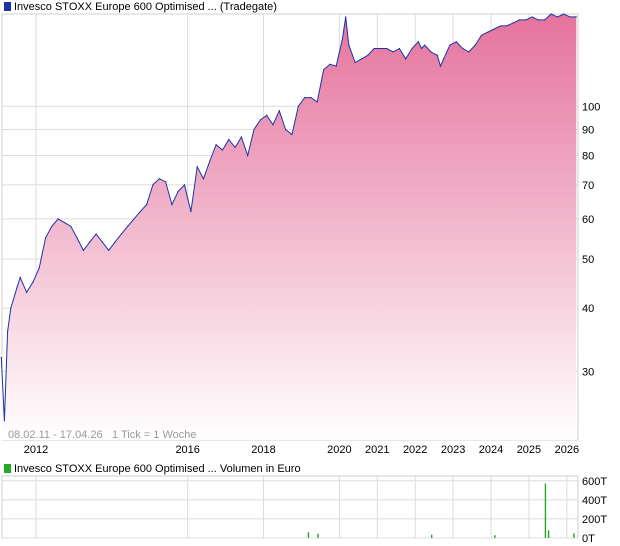 The width and height of the screenshot is (620, 546). I want to click on price-y-tick-label: 100, so click(591, 107).